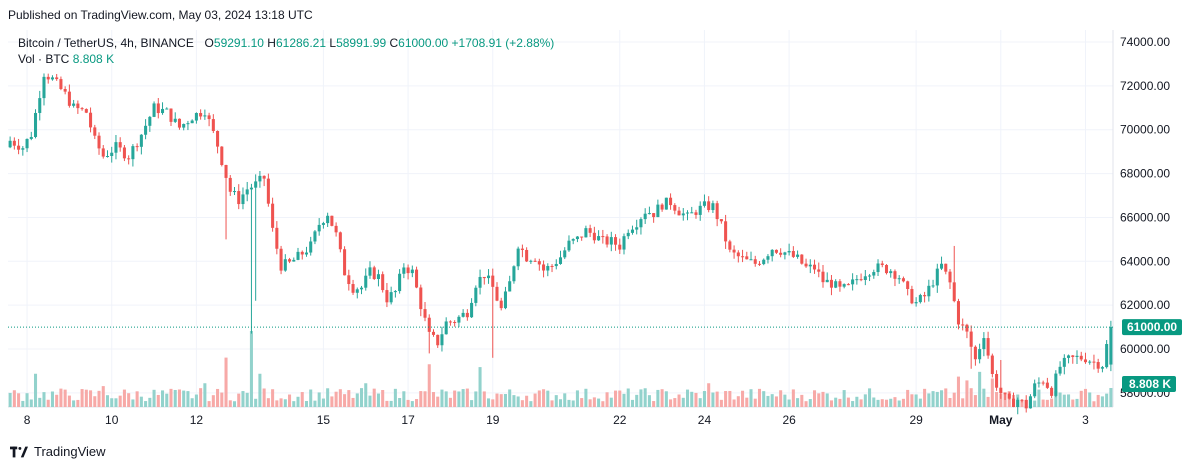  Describe the element at coordinates (408, 420) in the screenshot. I see `x-tick-label: 17` at that location.